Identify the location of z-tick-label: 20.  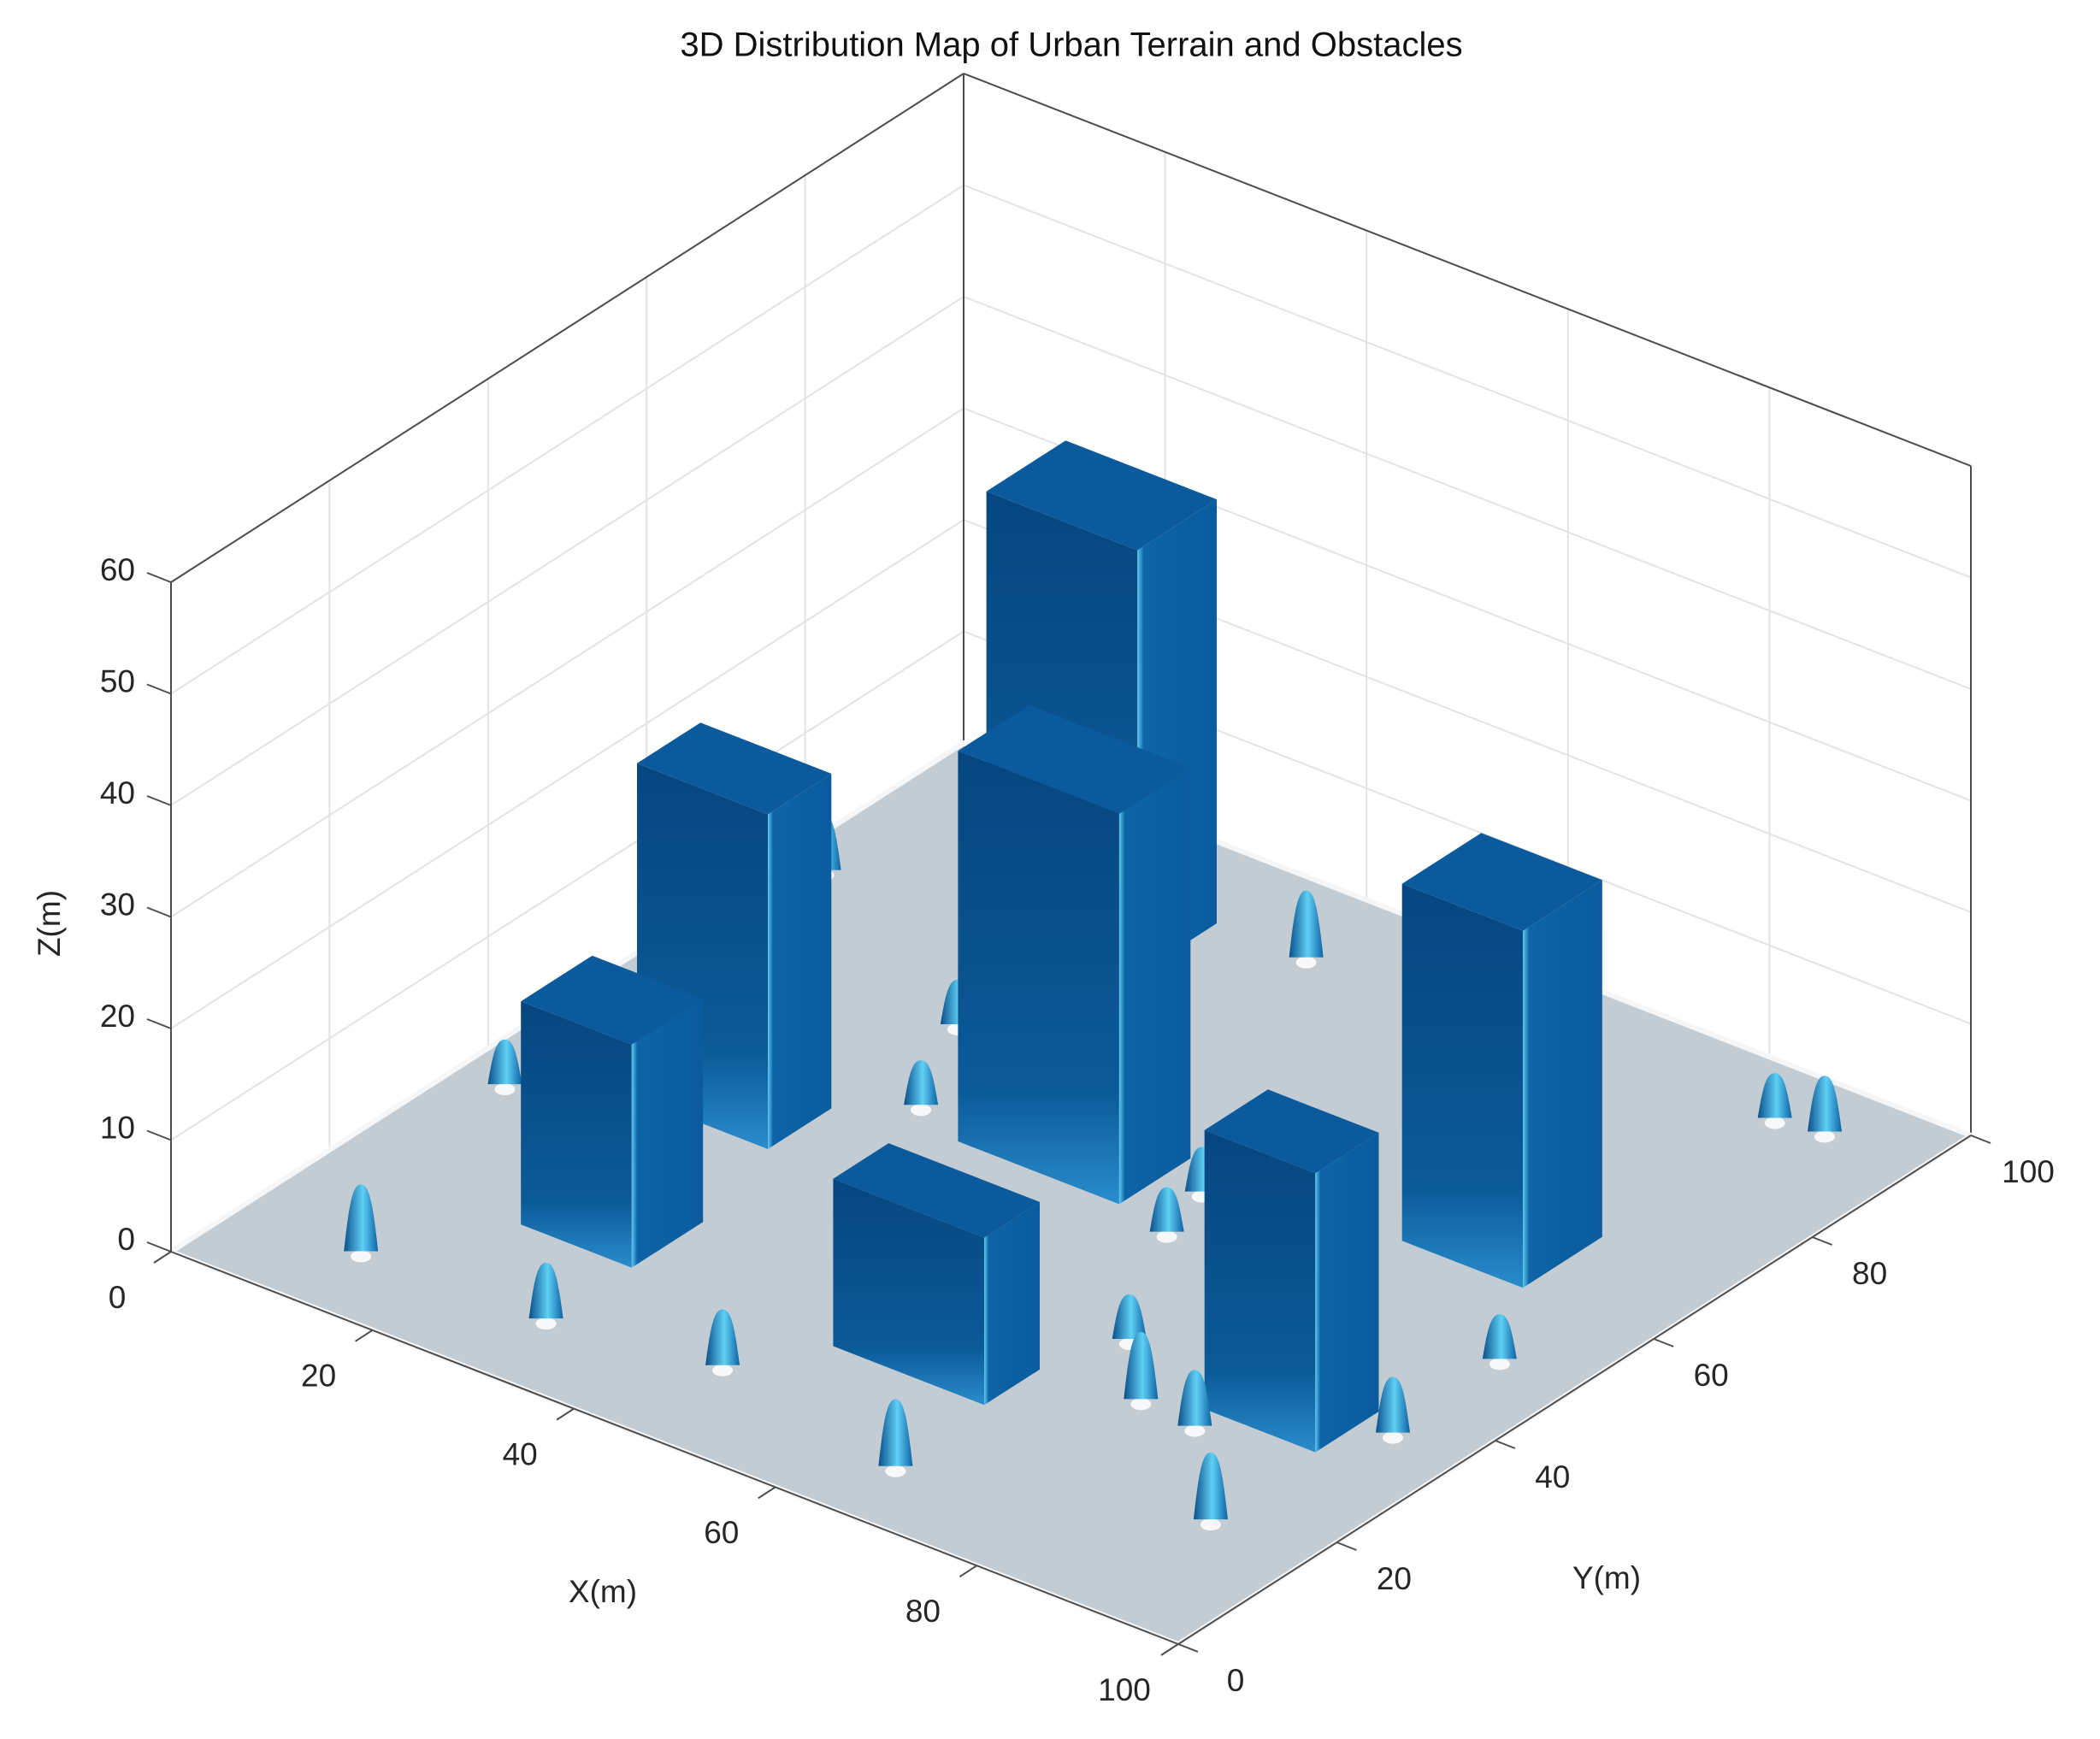
(118, 1016).